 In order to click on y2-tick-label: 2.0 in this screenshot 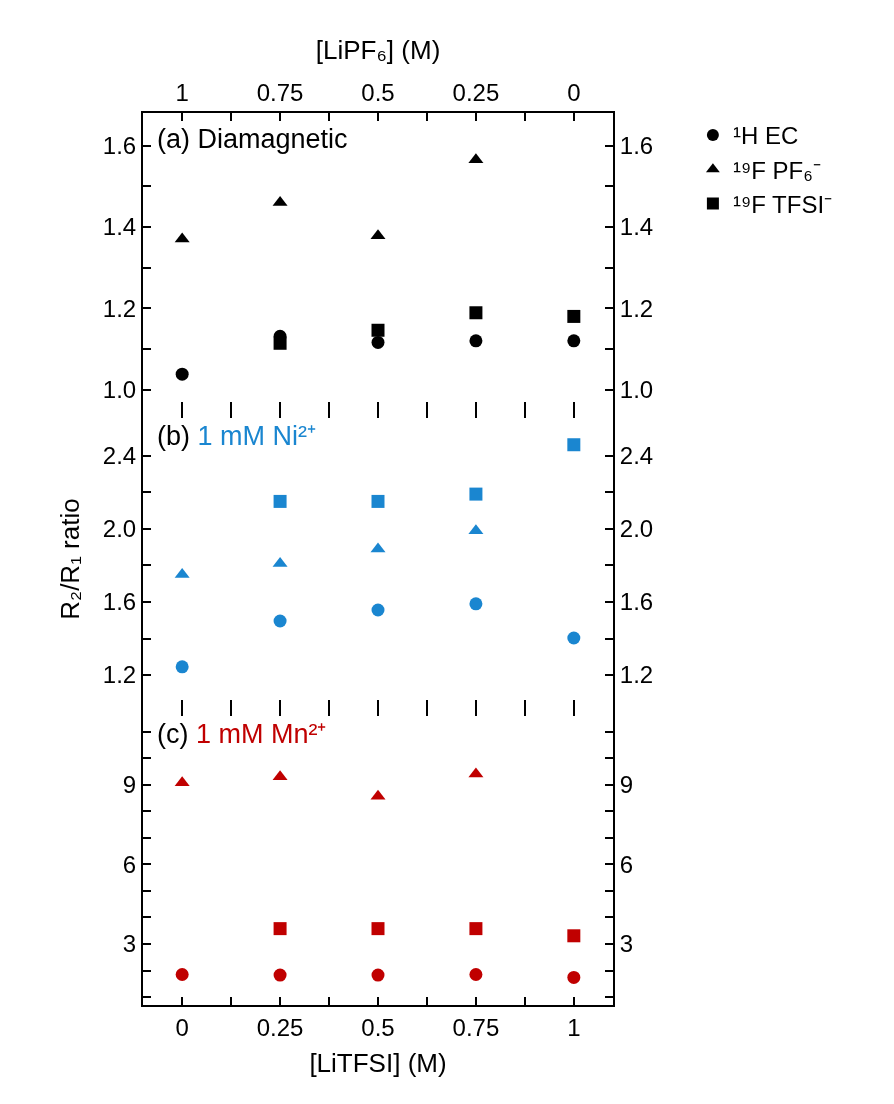, I will do `click(636, 529)`.